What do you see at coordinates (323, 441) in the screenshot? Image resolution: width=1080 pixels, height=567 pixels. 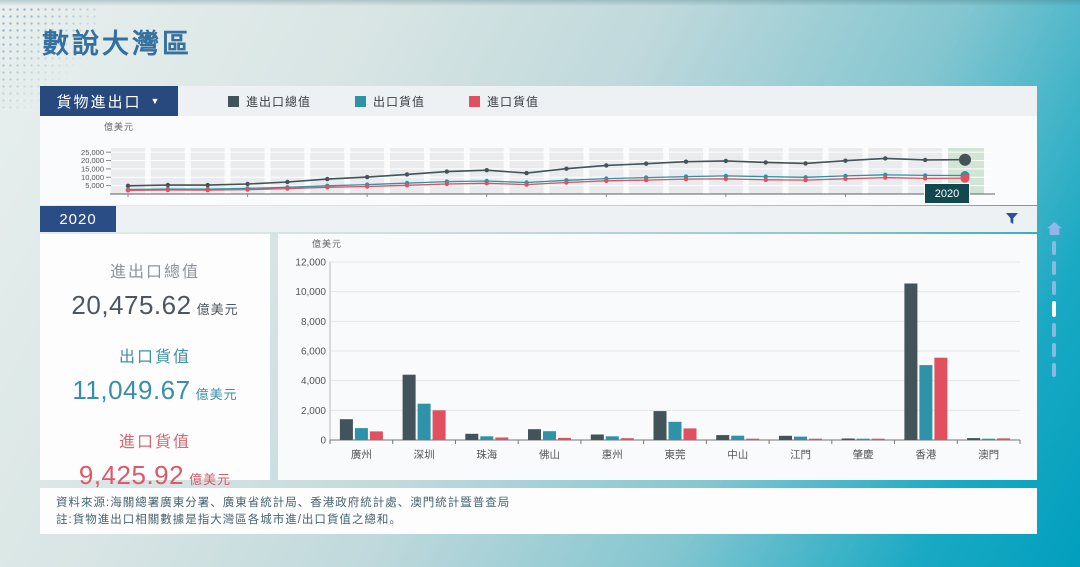 I see `svg-text: 0` at bounding box center [323, 441].